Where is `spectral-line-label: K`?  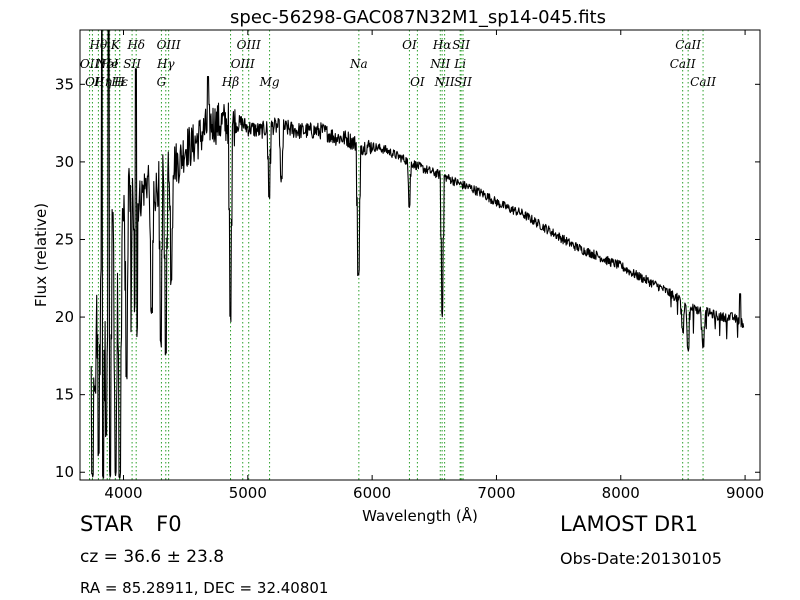
spectral-line-label: K is located at coordinates (115, 45).